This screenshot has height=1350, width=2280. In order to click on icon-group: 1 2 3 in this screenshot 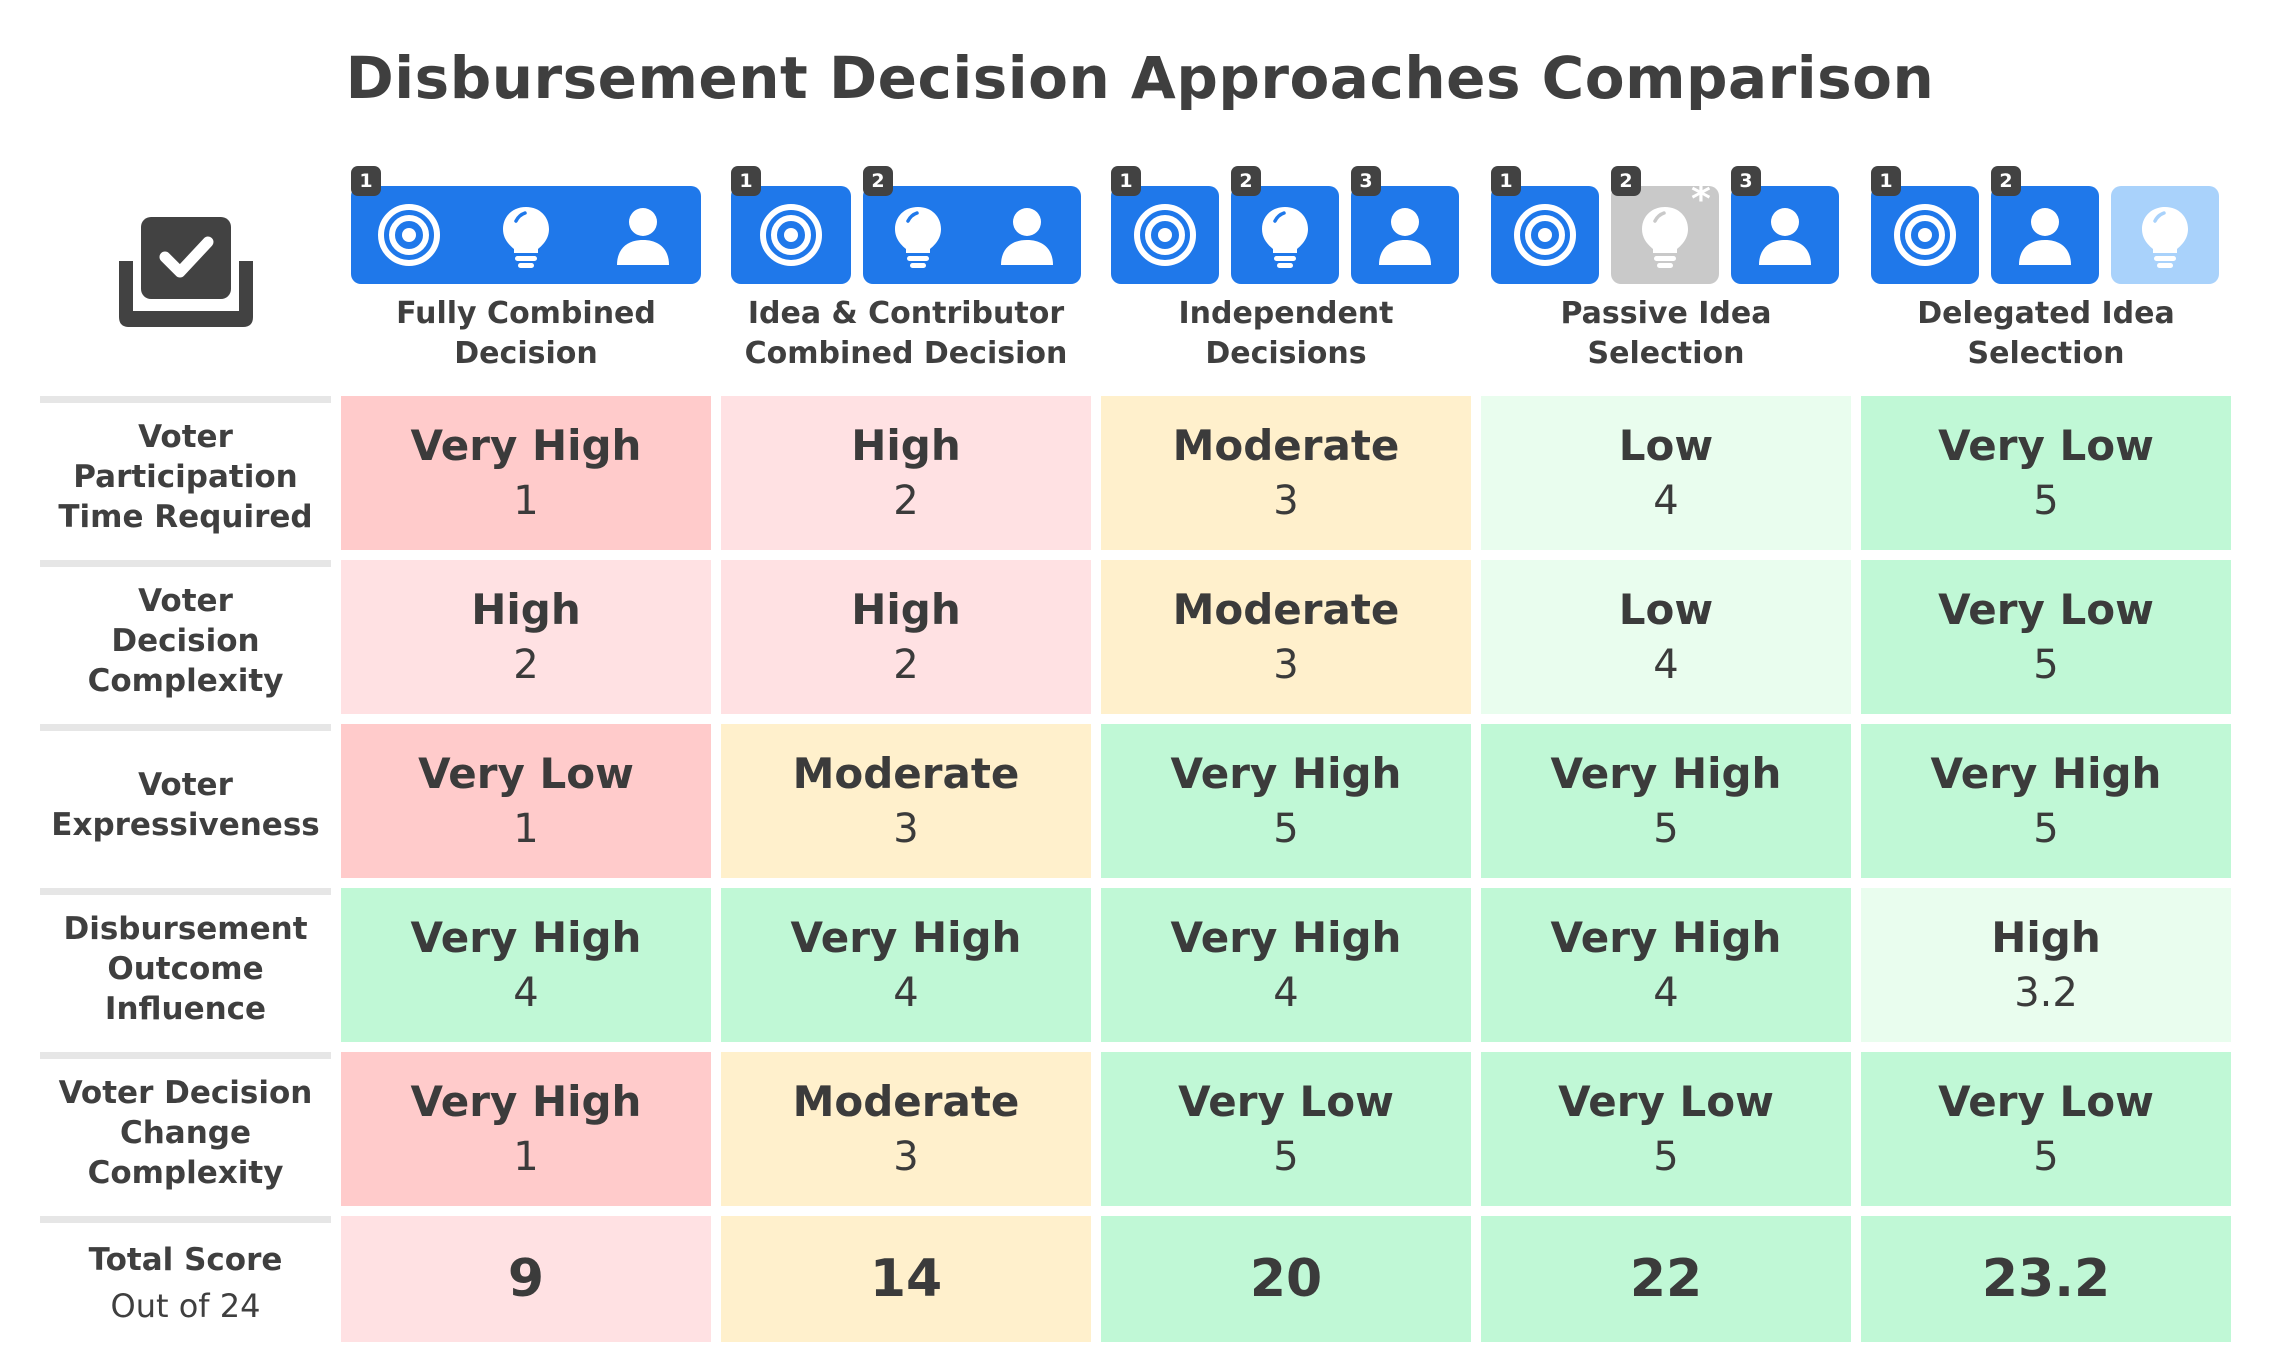, I will do `click(1286, 225)`.